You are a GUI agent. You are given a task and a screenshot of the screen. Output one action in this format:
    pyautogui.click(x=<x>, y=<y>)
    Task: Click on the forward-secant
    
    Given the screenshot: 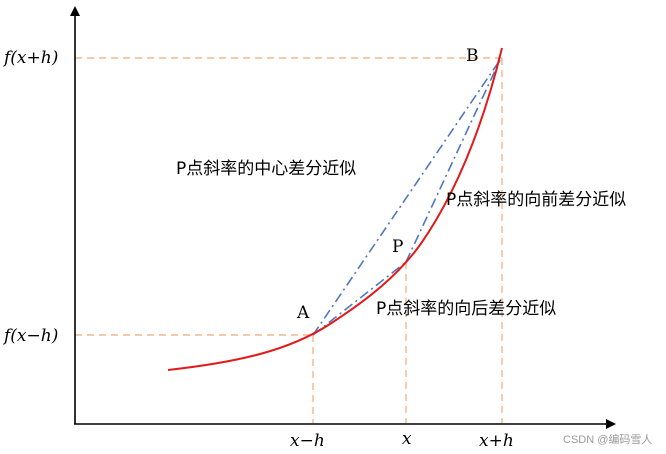 What is the action you would take?
    pyautogui.click(x=453, y=161)
    